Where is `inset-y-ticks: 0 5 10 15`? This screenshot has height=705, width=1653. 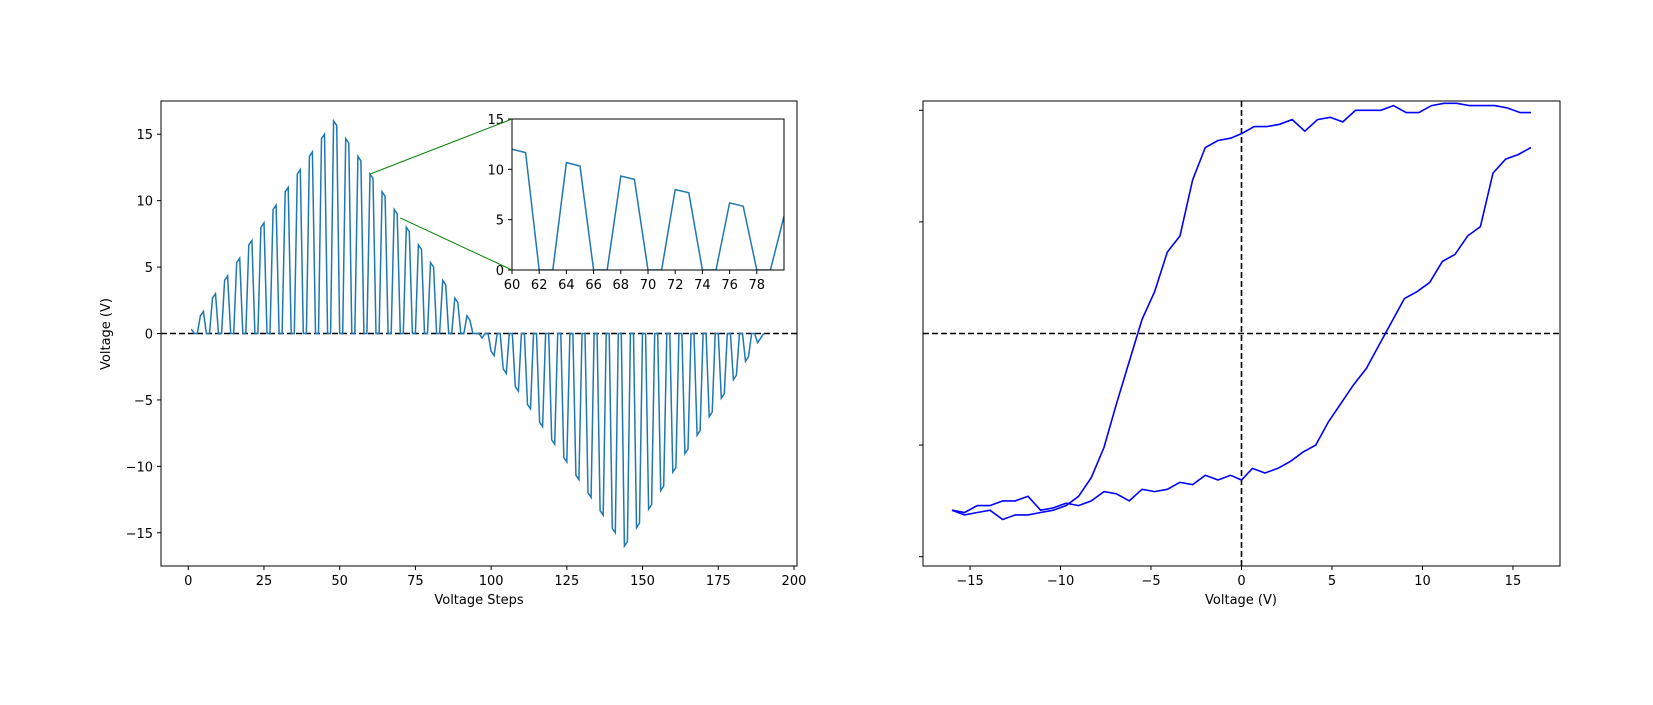
inset-y-ticks: 0 5 10 15 is located at coordinates (499, 196).